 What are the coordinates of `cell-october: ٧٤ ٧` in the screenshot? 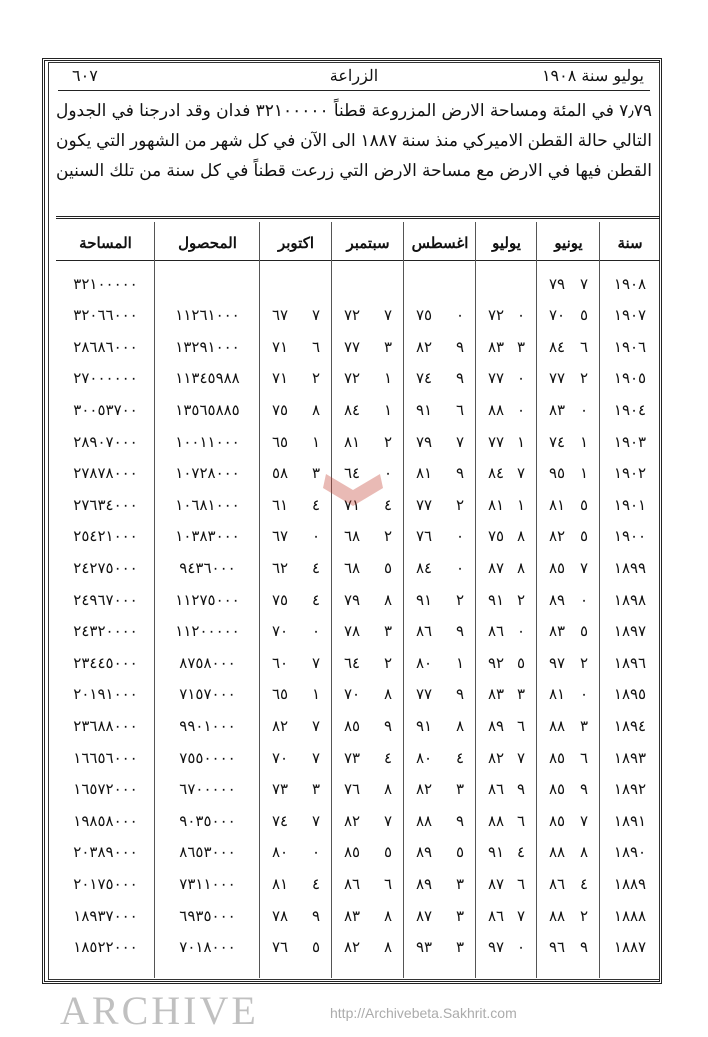 It's located at (296, 820).